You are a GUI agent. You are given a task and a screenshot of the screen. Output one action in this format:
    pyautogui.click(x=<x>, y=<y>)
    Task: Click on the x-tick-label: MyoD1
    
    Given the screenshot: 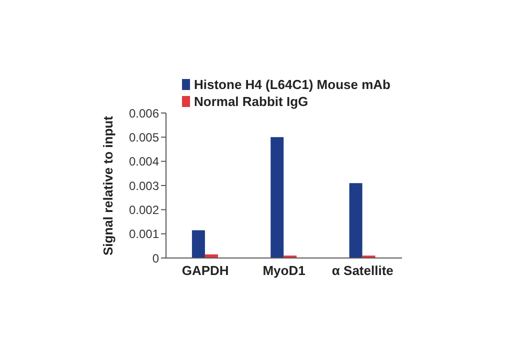 What is the action you would take?
    pyautogui.click(x=284, y=270)
    